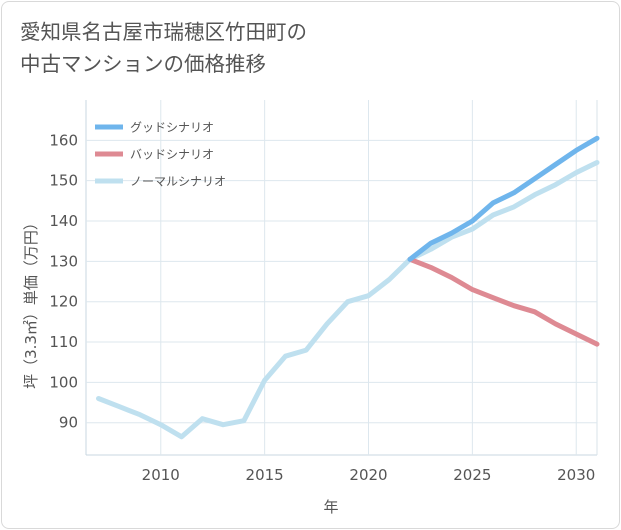  Describe the element at coordinates (172, 128) in the screenshot. I see `legend-label-0: グッドシナリオ` at that location.